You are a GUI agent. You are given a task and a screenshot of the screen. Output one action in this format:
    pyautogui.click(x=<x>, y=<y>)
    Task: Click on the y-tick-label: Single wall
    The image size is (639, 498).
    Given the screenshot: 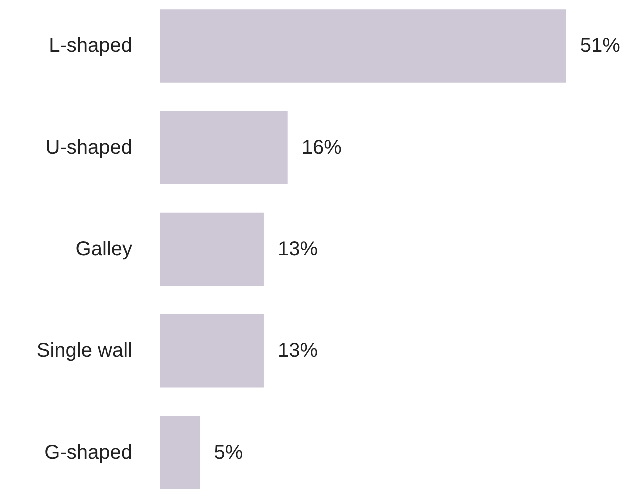 What is the action you would take?
    pyautogui.click(x=84, y=351)
    